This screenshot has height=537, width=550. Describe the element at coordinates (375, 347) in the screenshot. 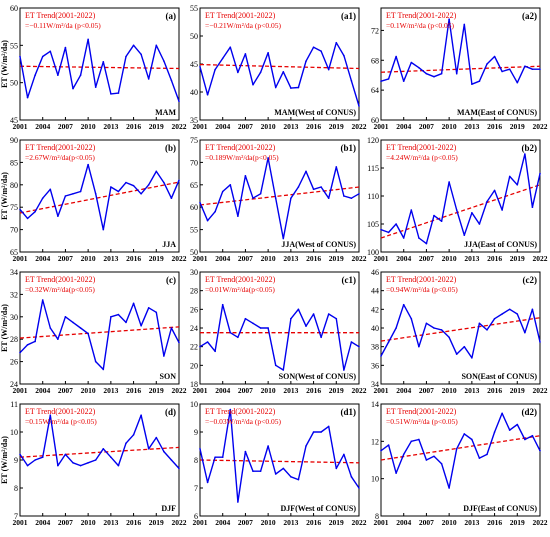

I see `y-tick-label: 38` at that location.